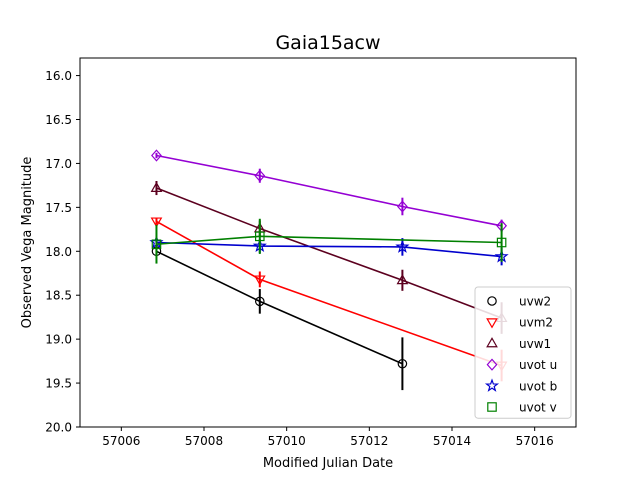 The image size is (640, 480). What do you see at coordinates (58, 164) in the screenshot?
I see `y-tick-label: 17.0` at bounding box center [58, 164].